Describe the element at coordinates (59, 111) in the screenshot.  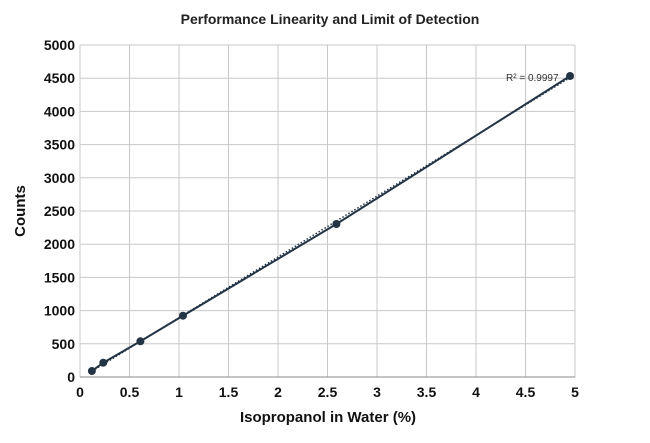
I see `y-tick-label: 4000` at that location.